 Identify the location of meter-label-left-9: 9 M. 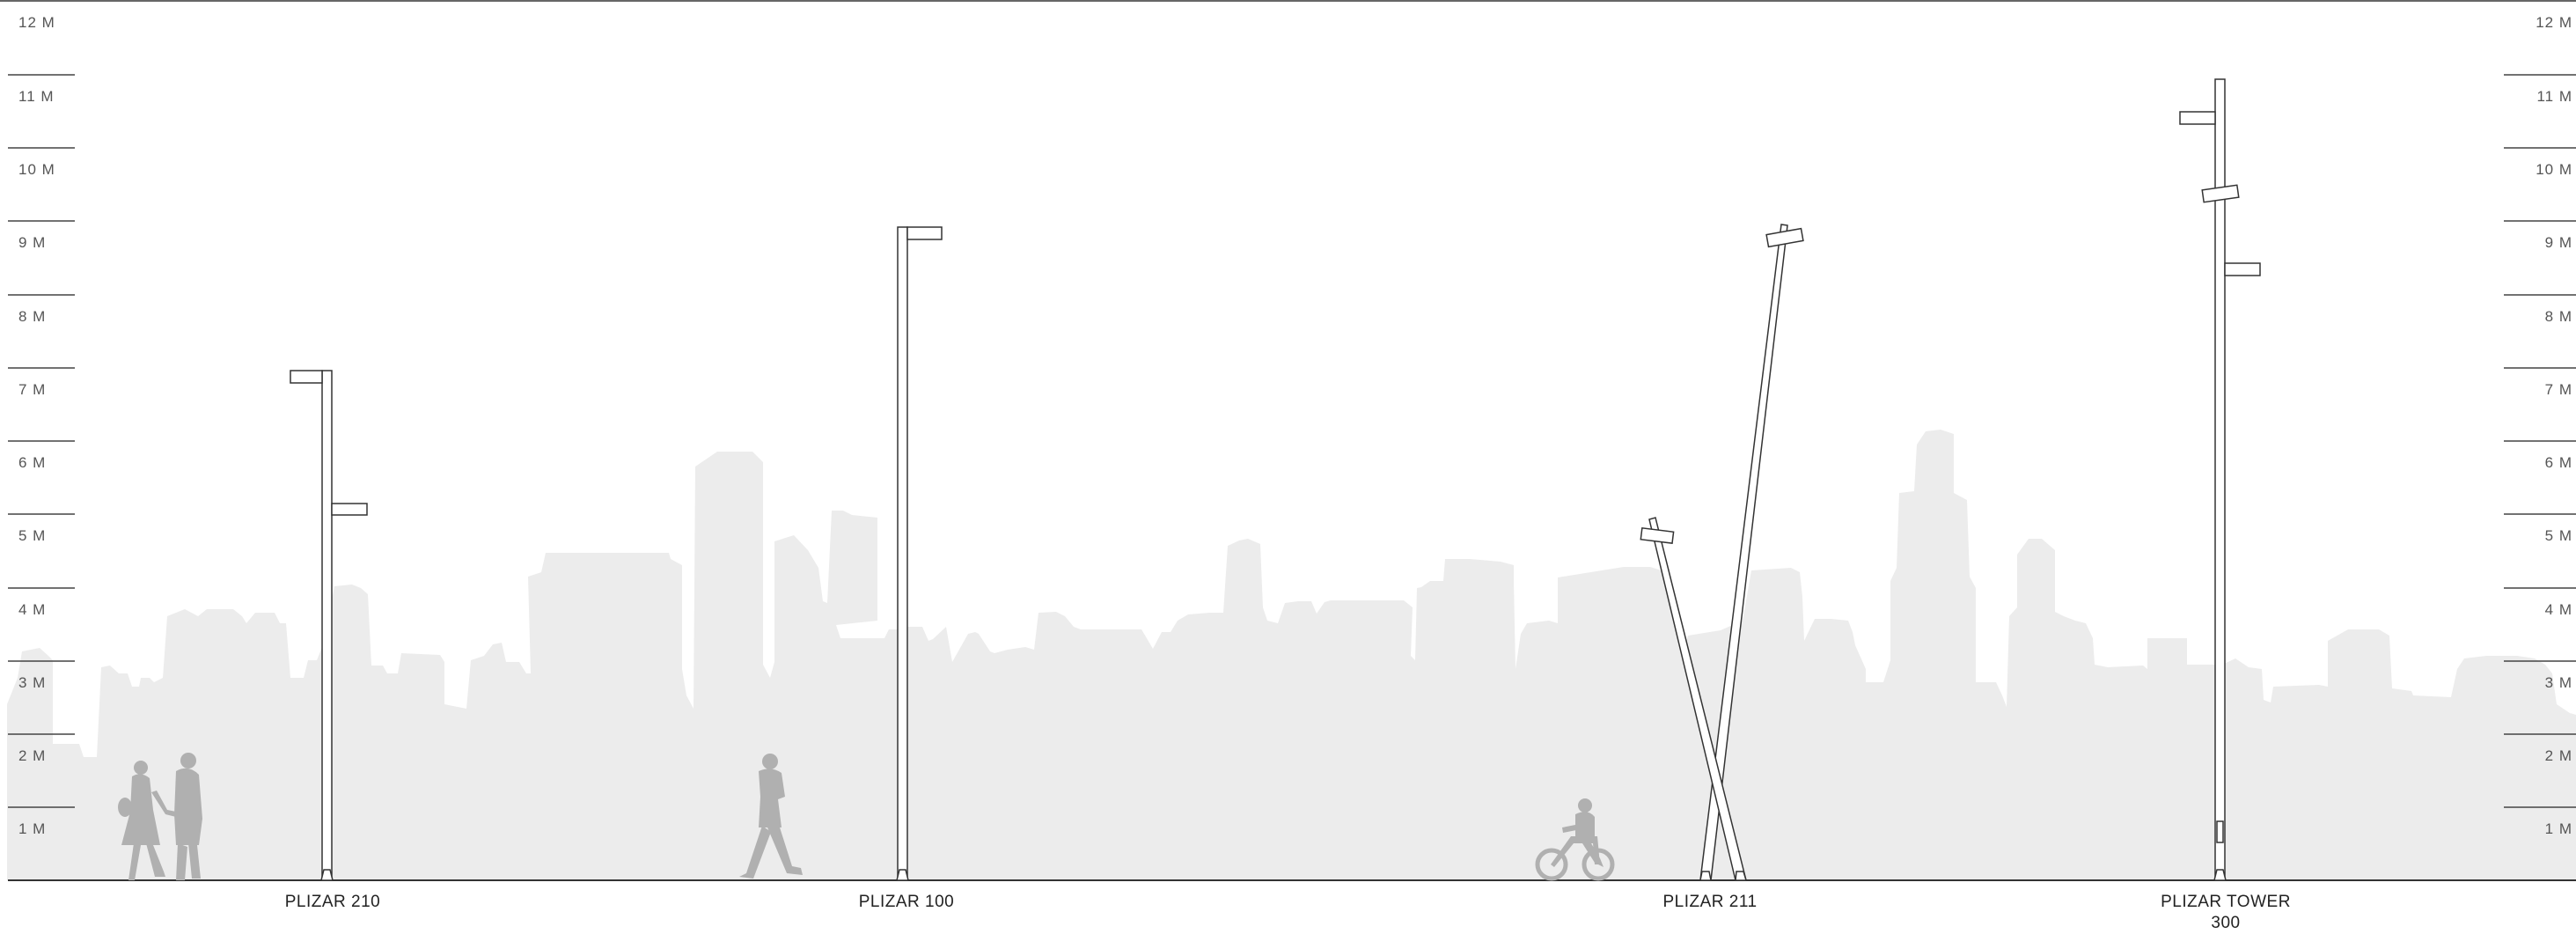
(32, 242).